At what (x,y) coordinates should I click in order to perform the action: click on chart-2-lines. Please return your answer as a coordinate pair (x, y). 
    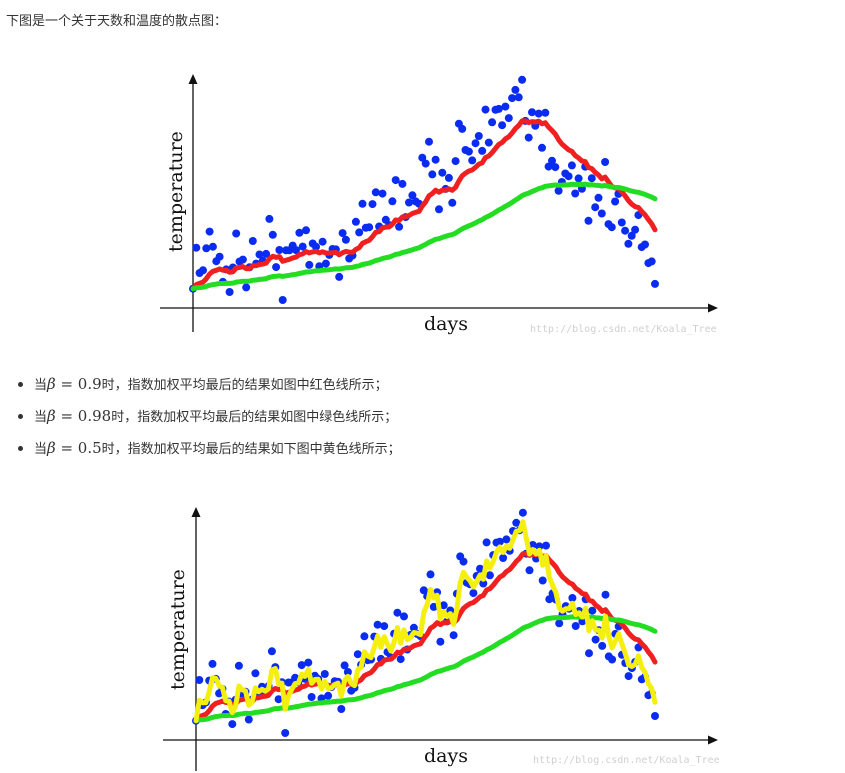
    Looking at the image, I should click on (425, 621).